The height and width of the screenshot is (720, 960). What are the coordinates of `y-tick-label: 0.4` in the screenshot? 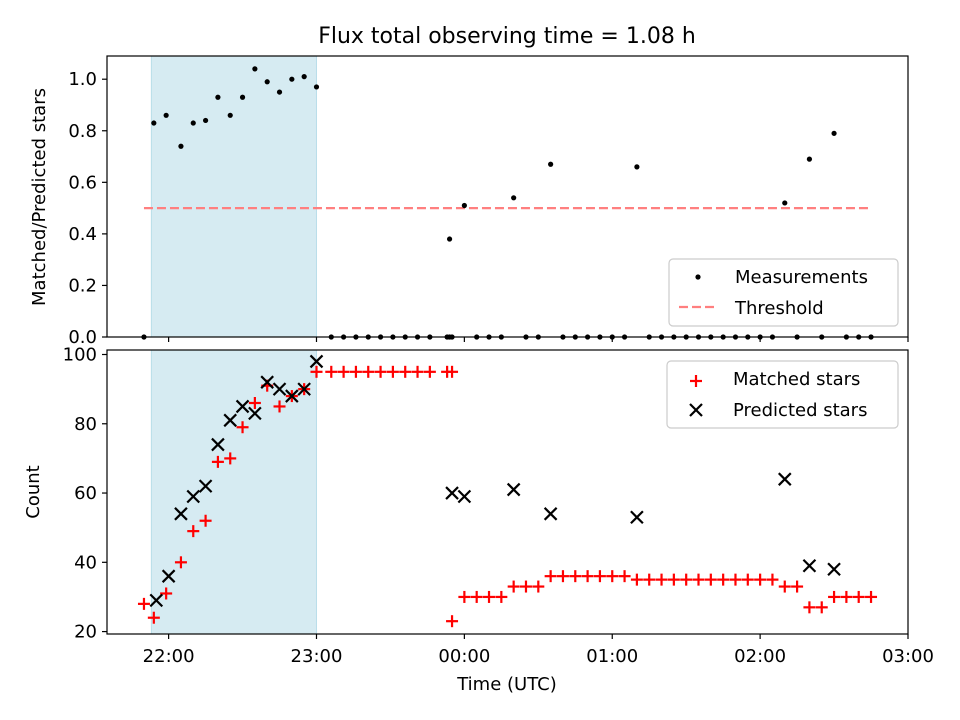 It's located at (82, 234).